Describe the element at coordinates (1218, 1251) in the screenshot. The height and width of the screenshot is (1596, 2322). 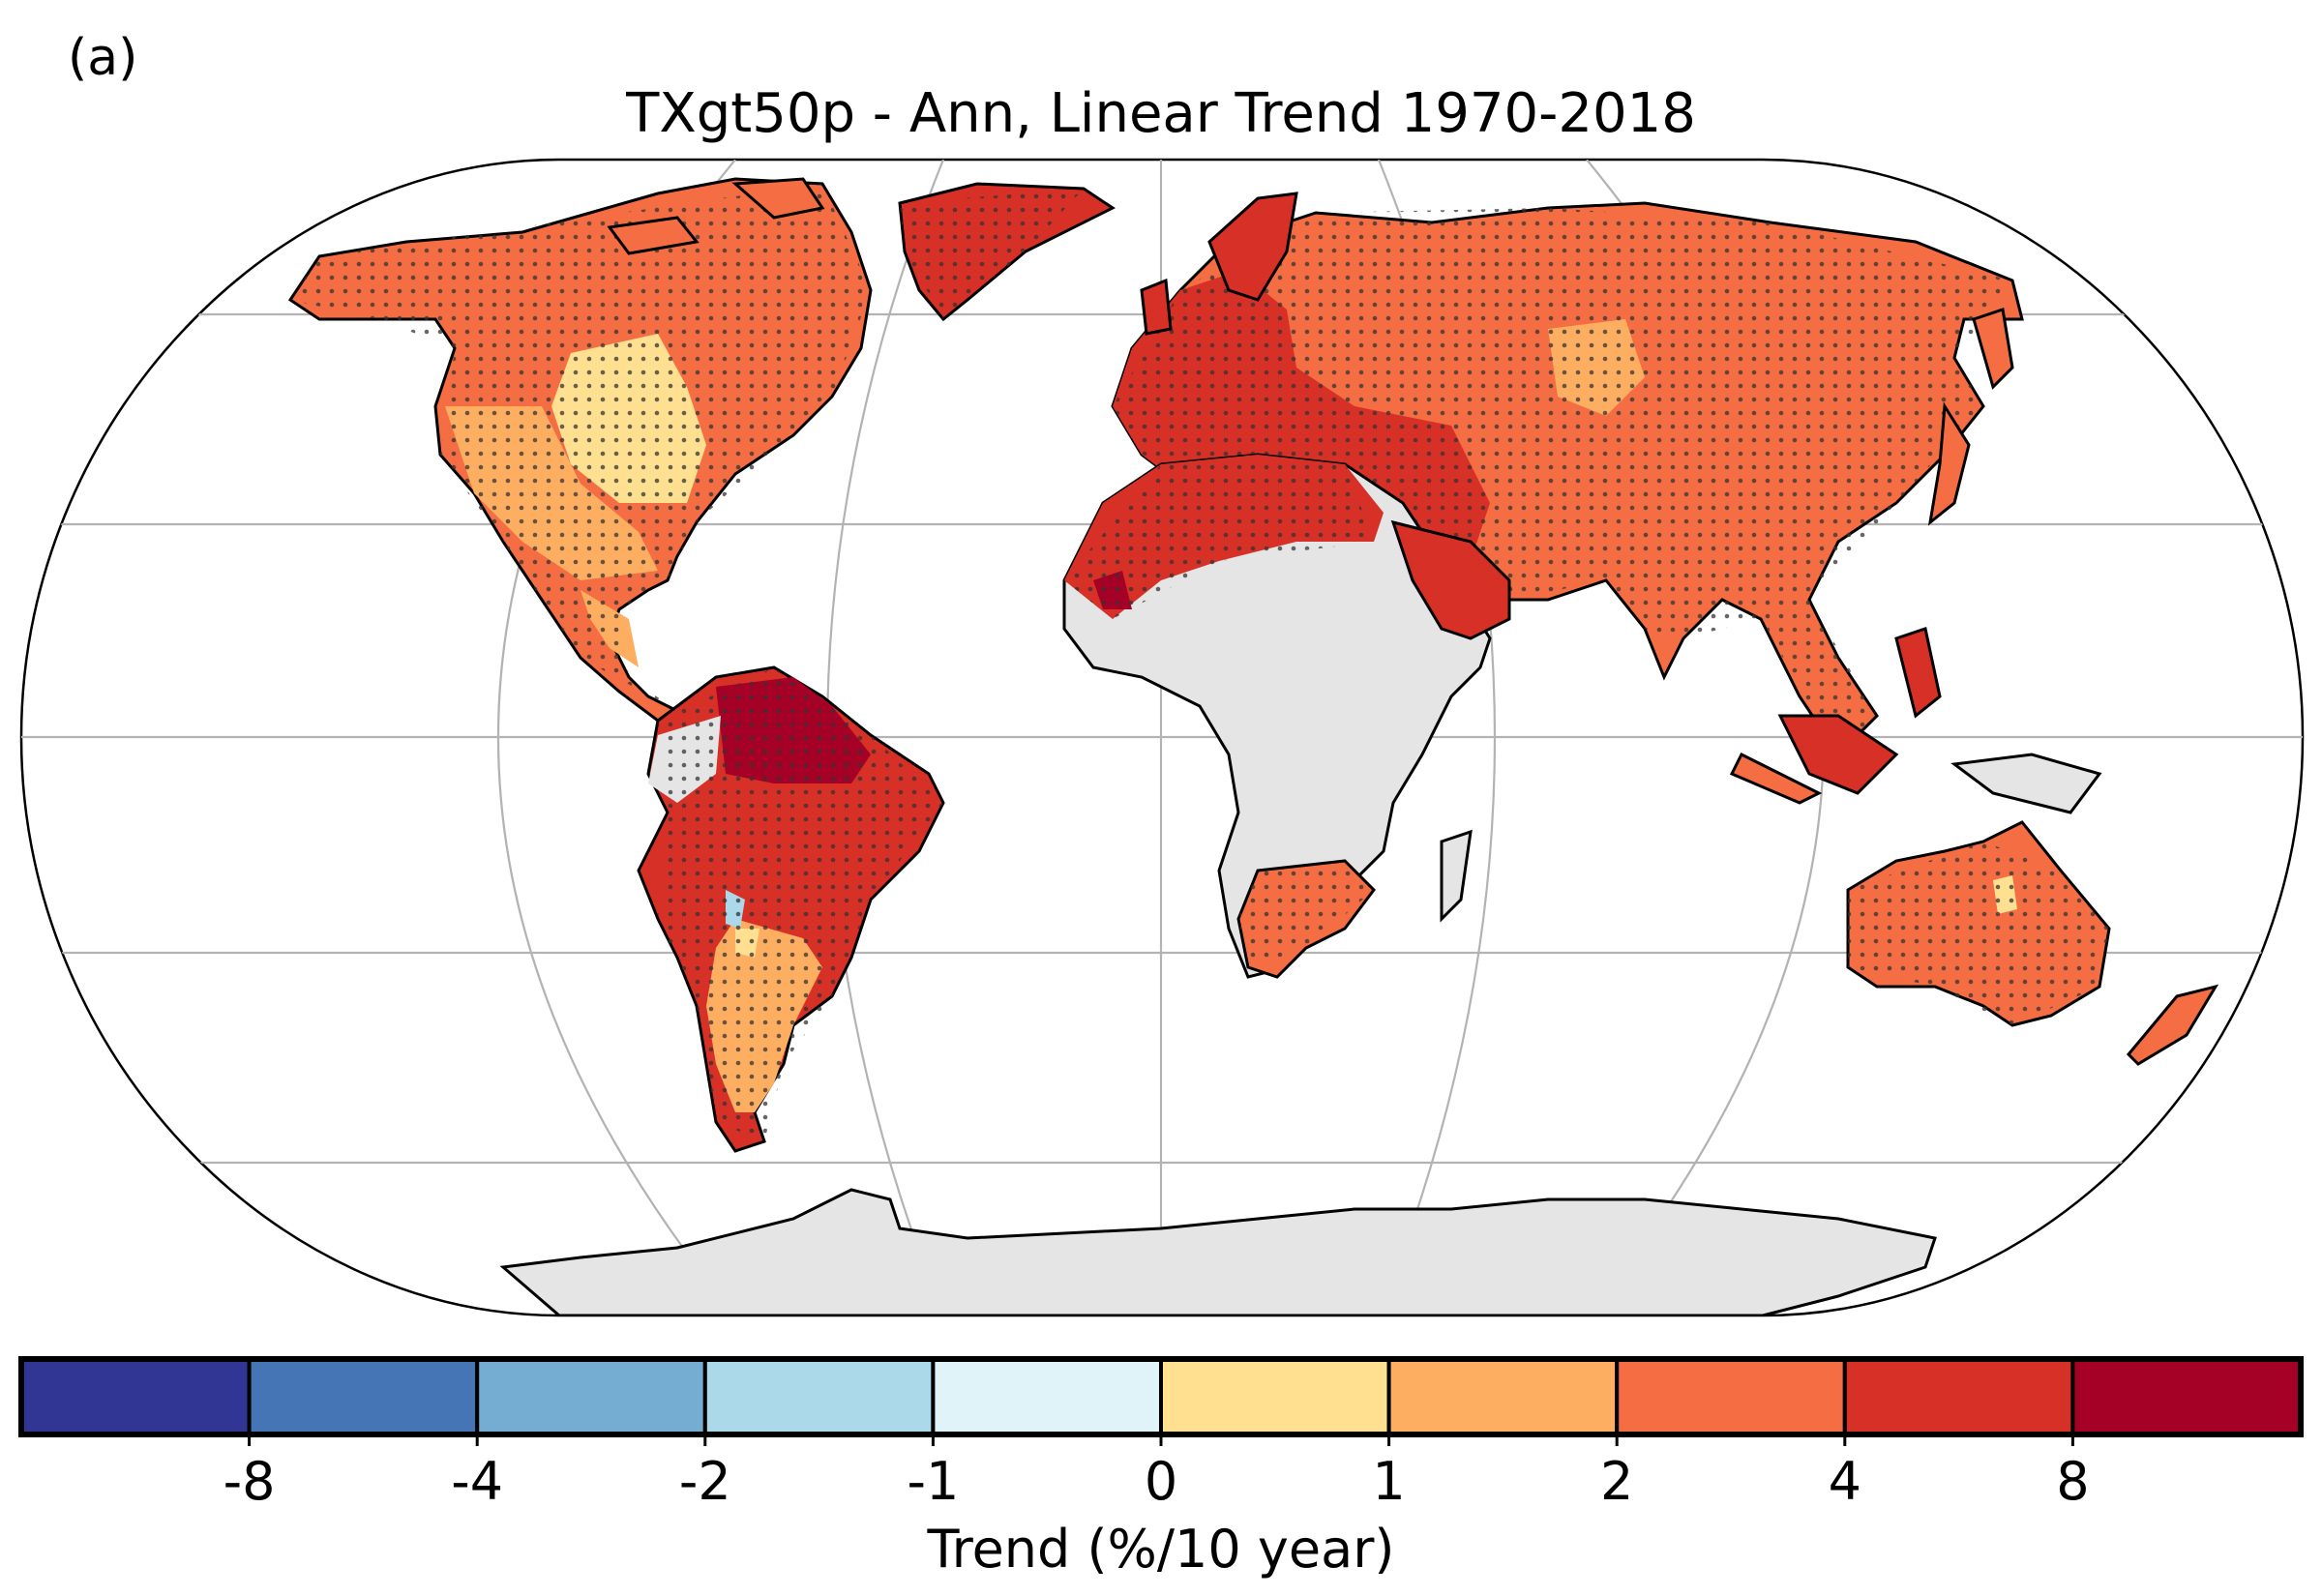
I see `antarctica` at that location.